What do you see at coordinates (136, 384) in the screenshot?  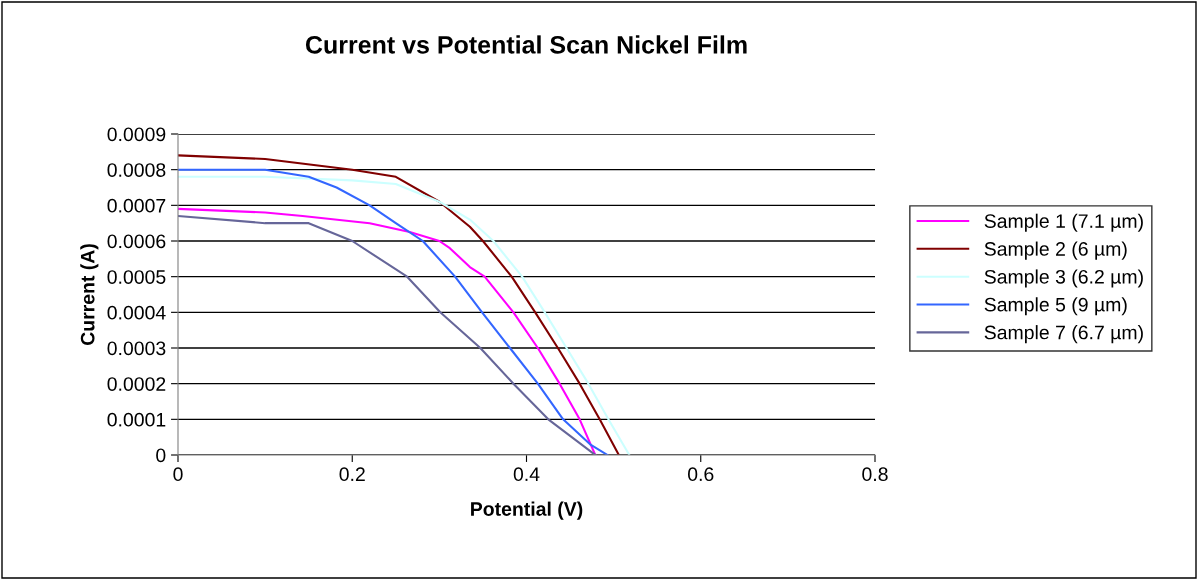 I see `y-tick-label: 0.0002` at bounding box center [136, 384].